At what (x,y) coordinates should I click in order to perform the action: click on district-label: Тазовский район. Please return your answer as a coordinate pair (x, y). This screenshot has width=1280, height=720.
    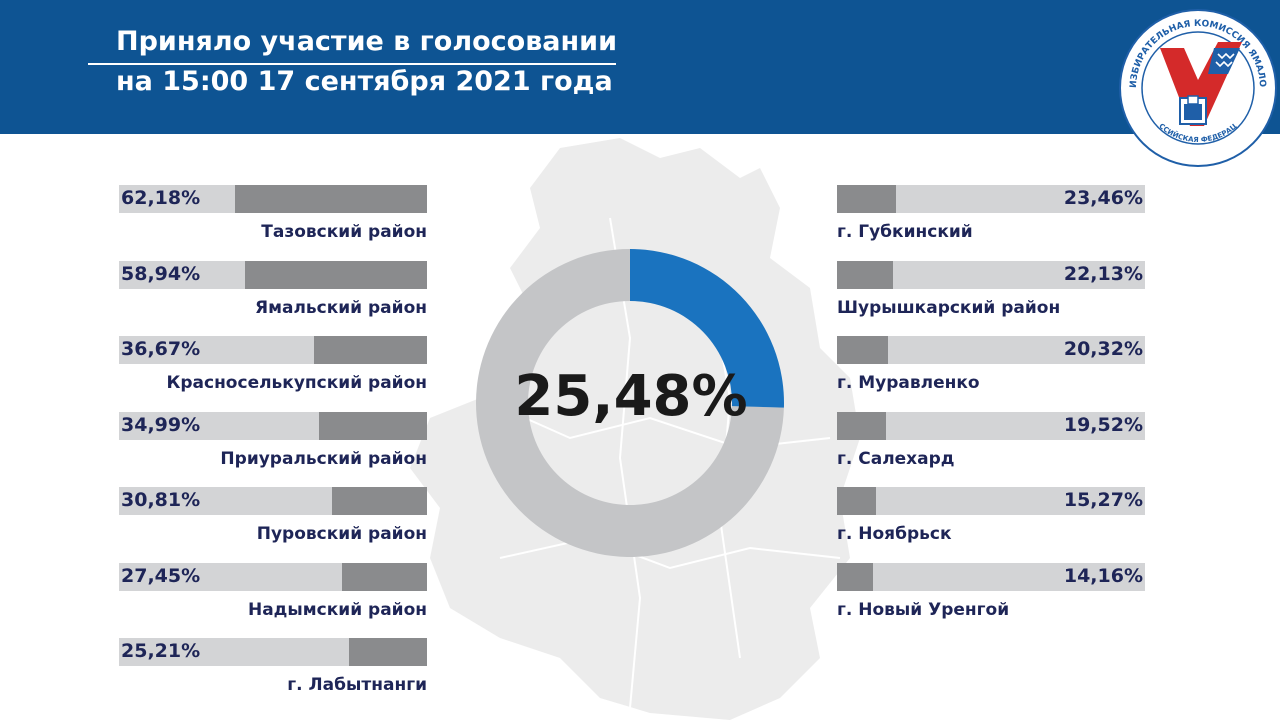
    Looking at the image, I should click on (344, 232).